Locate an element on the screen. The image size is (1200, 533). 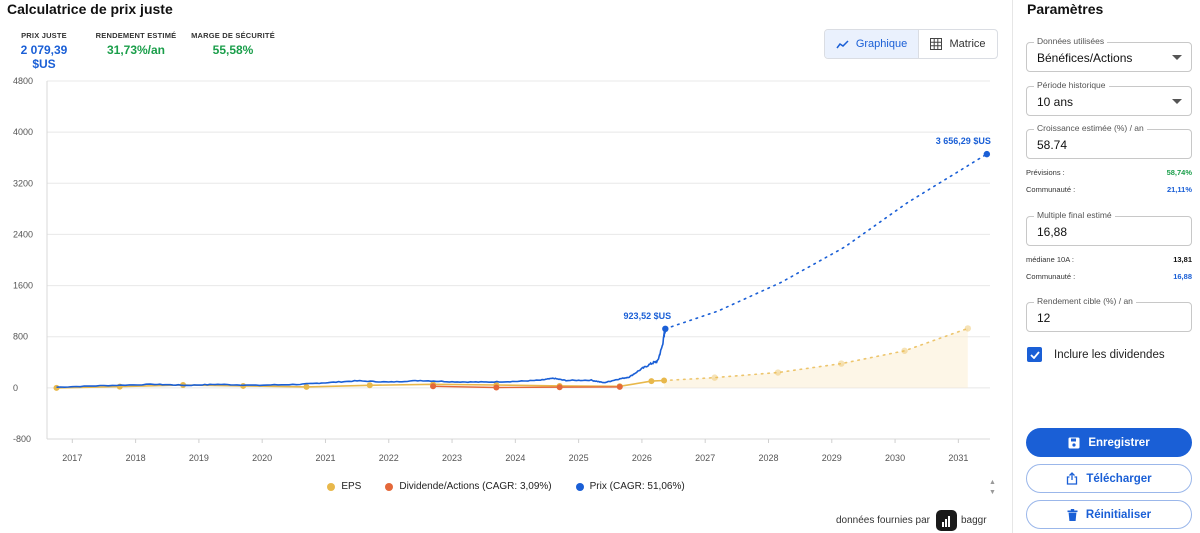
data-used-select: Données utilisées Bénéfices/Actions is located at coordinates (1109, 54).